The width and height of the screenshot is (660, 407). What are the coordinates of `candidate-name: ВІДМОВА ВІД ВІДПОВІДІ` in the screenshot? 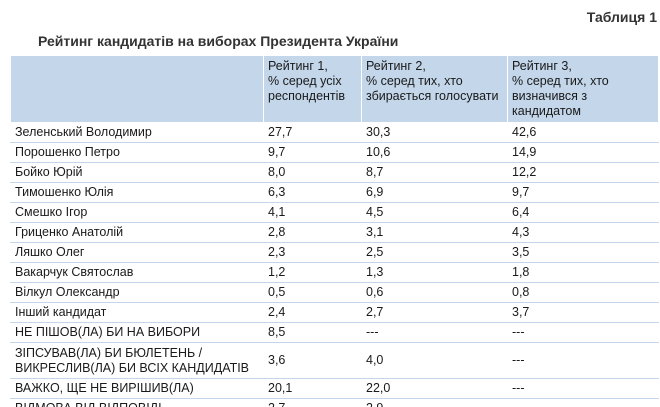 It's located at (137, 402).